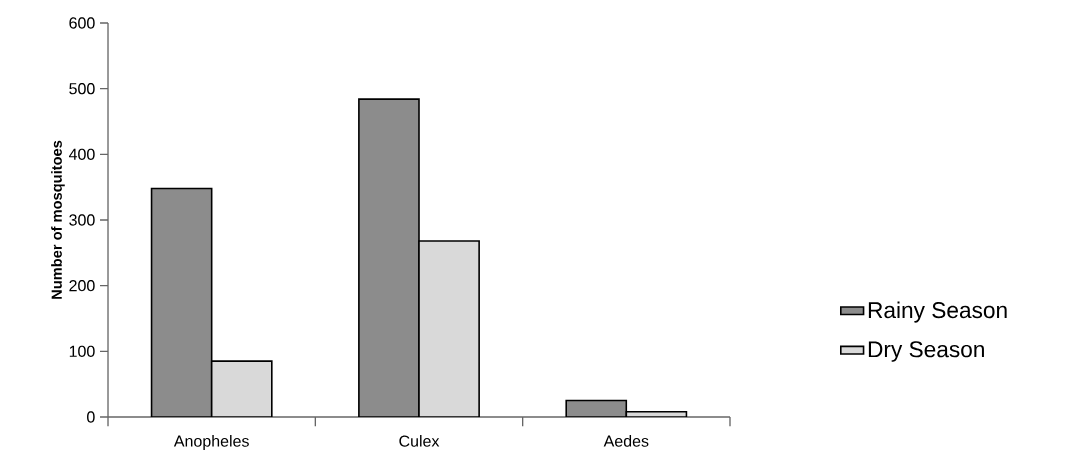  What do you see at coordinates (91, 417) in the screenshot?
I see `y-tick-label: 0` at bounding box center [91, 417].